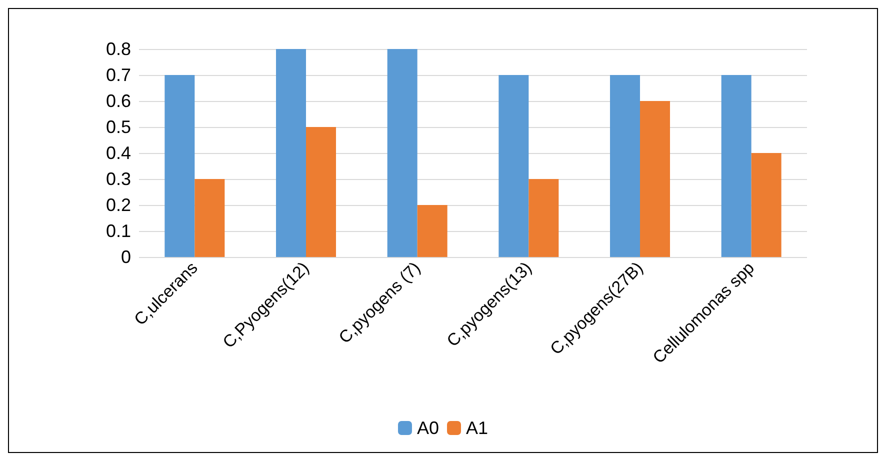  Describe the element at coordinates (118, 101) in the screenshot. I see `y-tick-label: 0.6` at that location.